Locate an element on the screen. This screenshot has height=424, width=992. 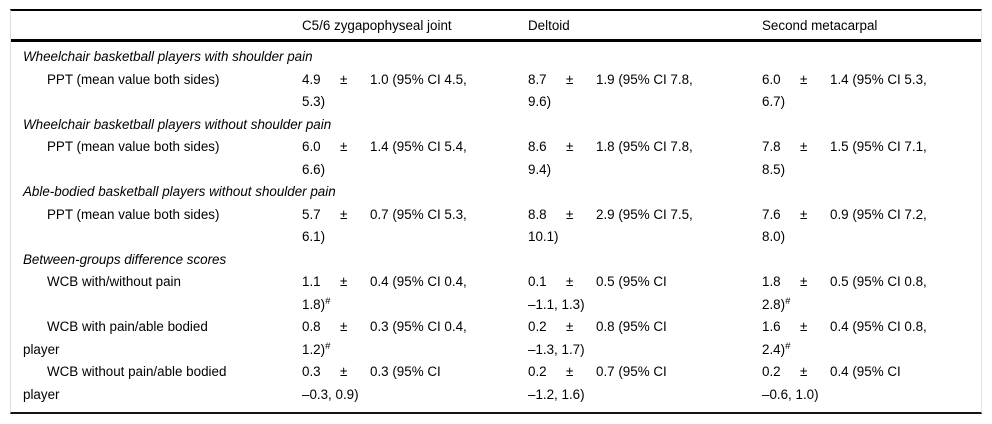
ci-text: 0.5 (95% CI is located at coordinates (631, 281).